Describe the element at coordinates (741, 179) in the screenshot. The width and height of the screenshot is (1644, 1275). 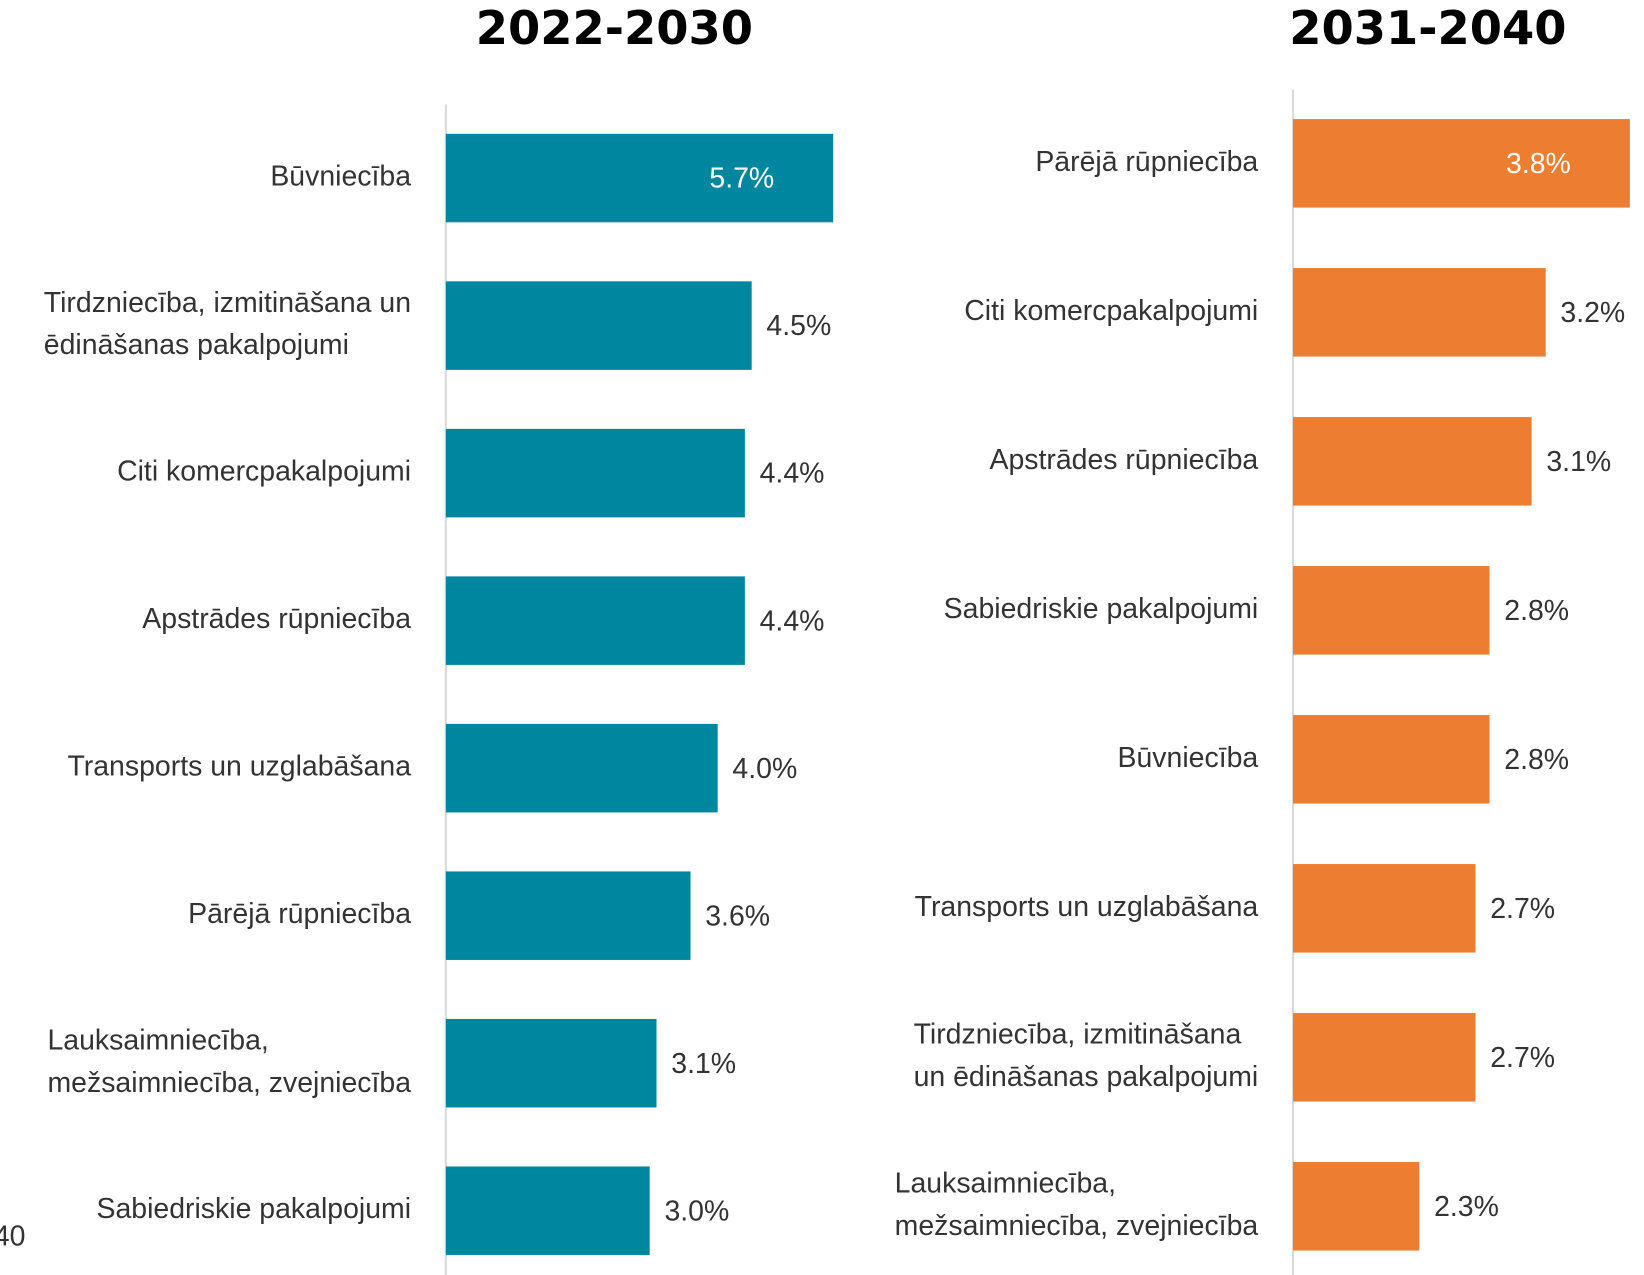
I see `value-label: 5.7%` at that location.